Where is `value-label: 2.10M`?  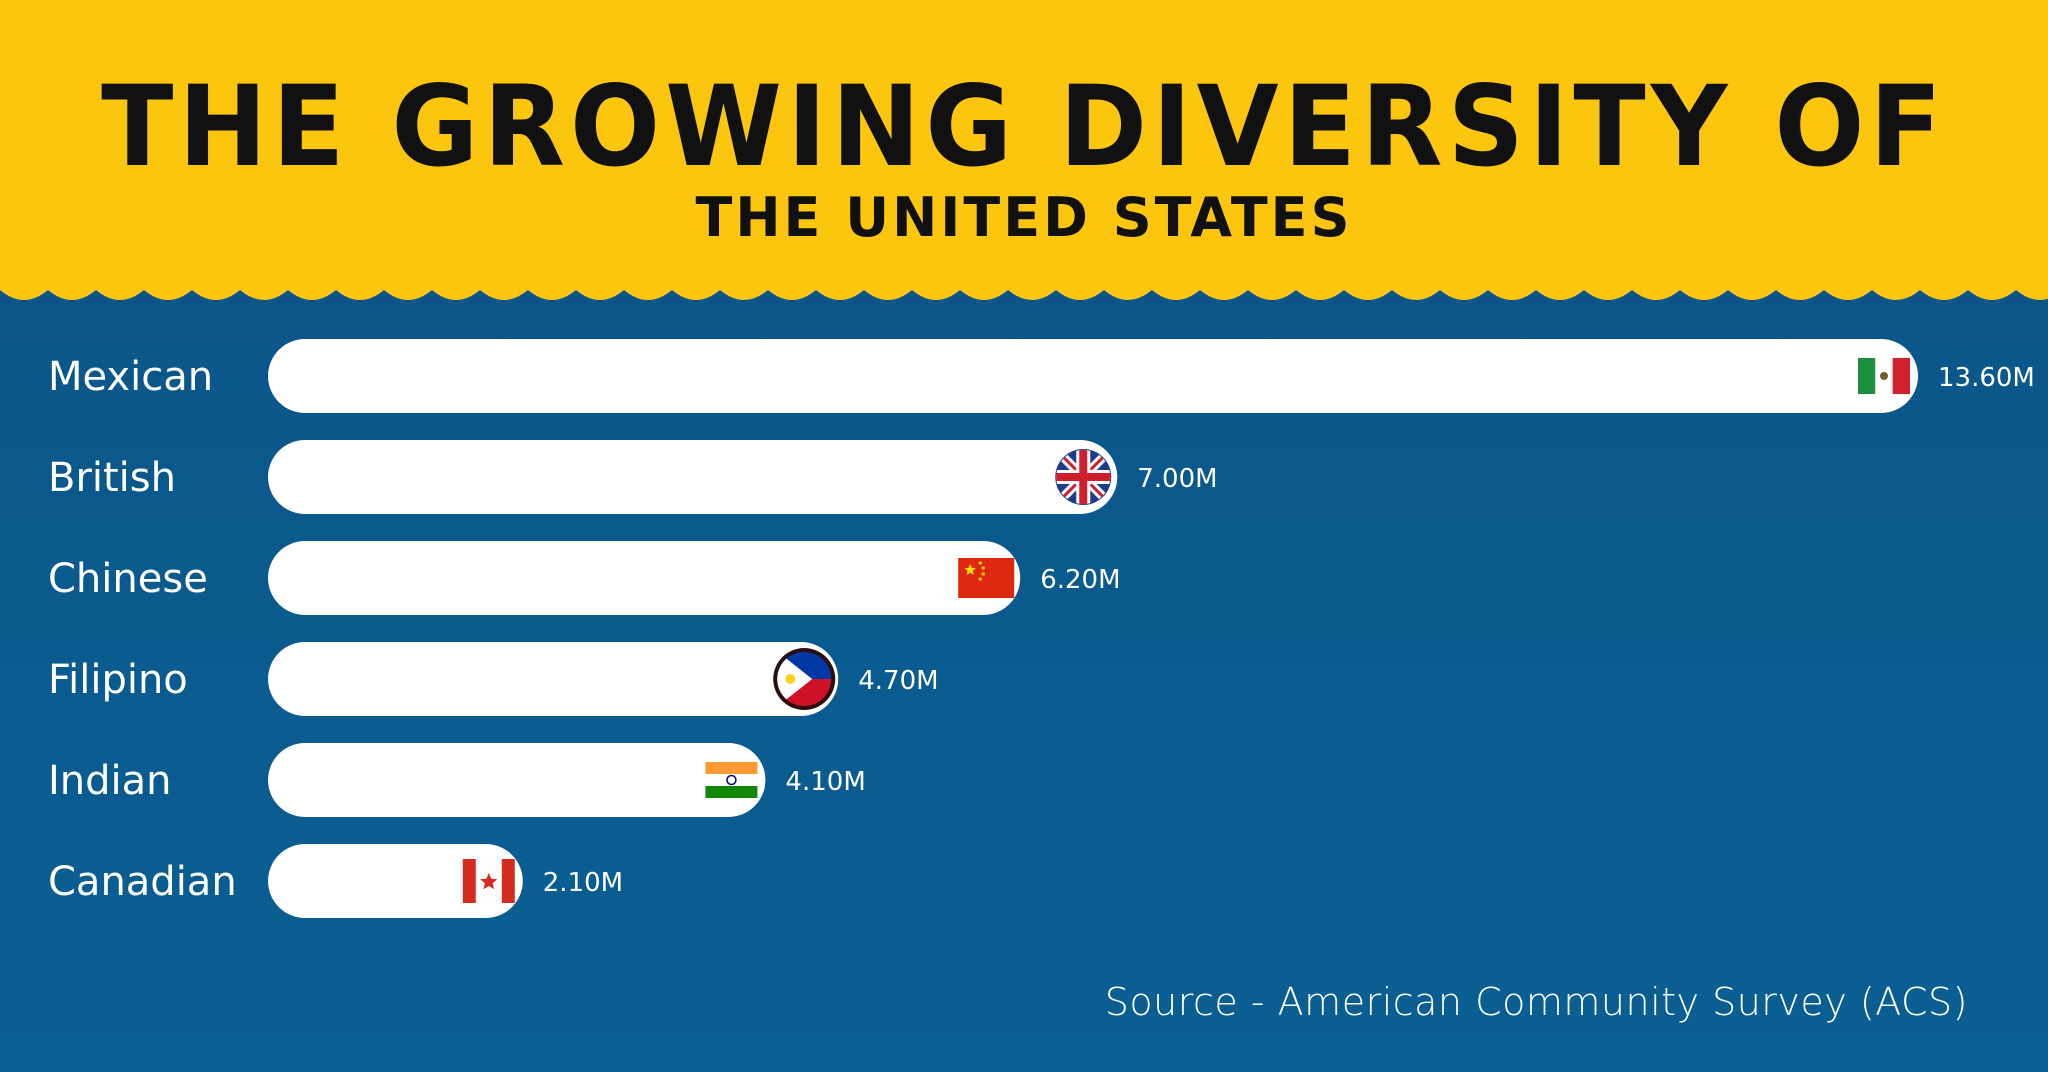
value-label: 2.10M is located at coordinates (583, 883).